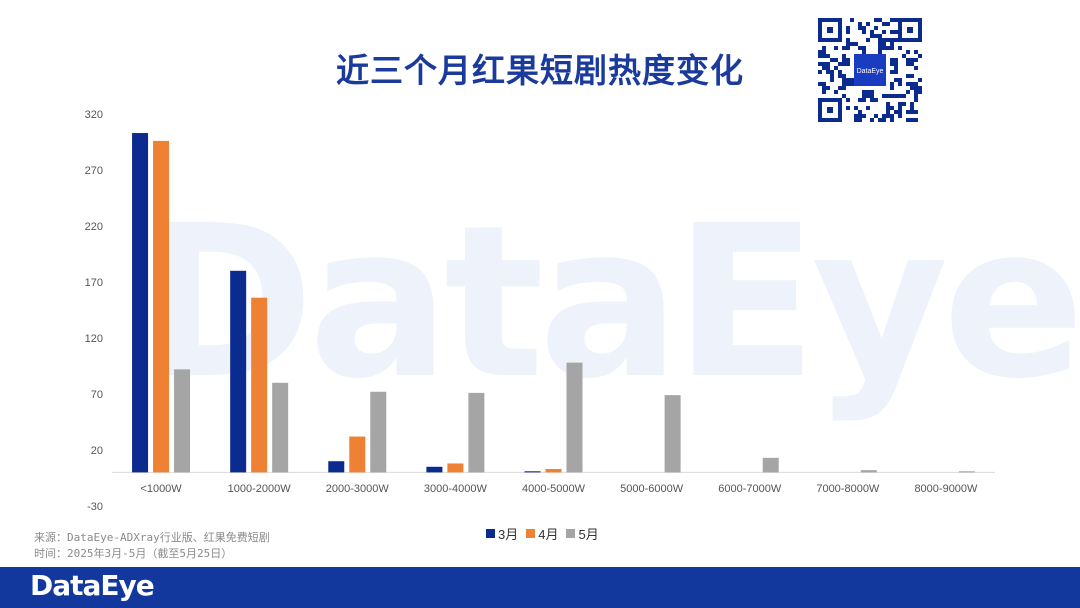 The width and height of the screenshot is (1080, 608). Describe the element at coordinates (97, 451) in the screenshot. I see `y-tick-label: 20` at that location.